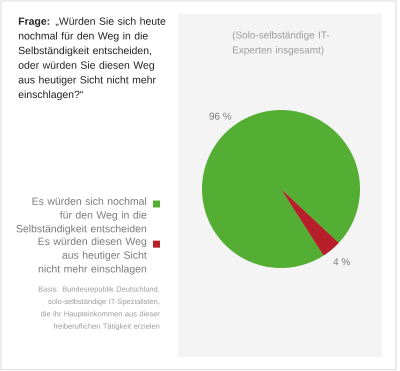  What do you see at coordinates (220, 116) in the screenshot?
I see `data-label: 96 %` at bounding box center [220, 116].